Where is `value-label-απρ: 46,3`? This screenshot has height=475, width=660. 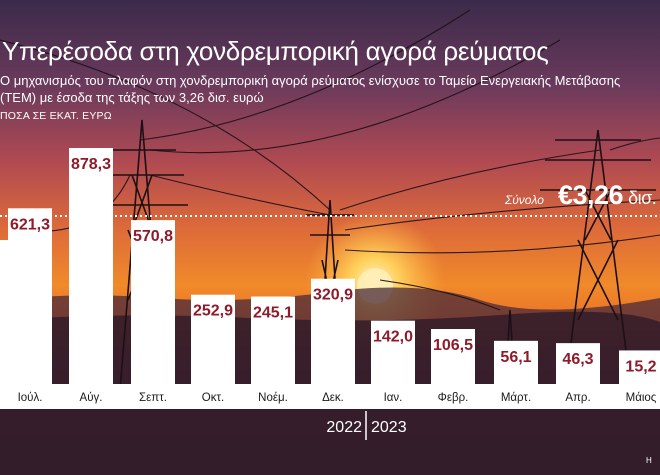
value-label-απρ: 46,3 is located at coordinates (577, 359).